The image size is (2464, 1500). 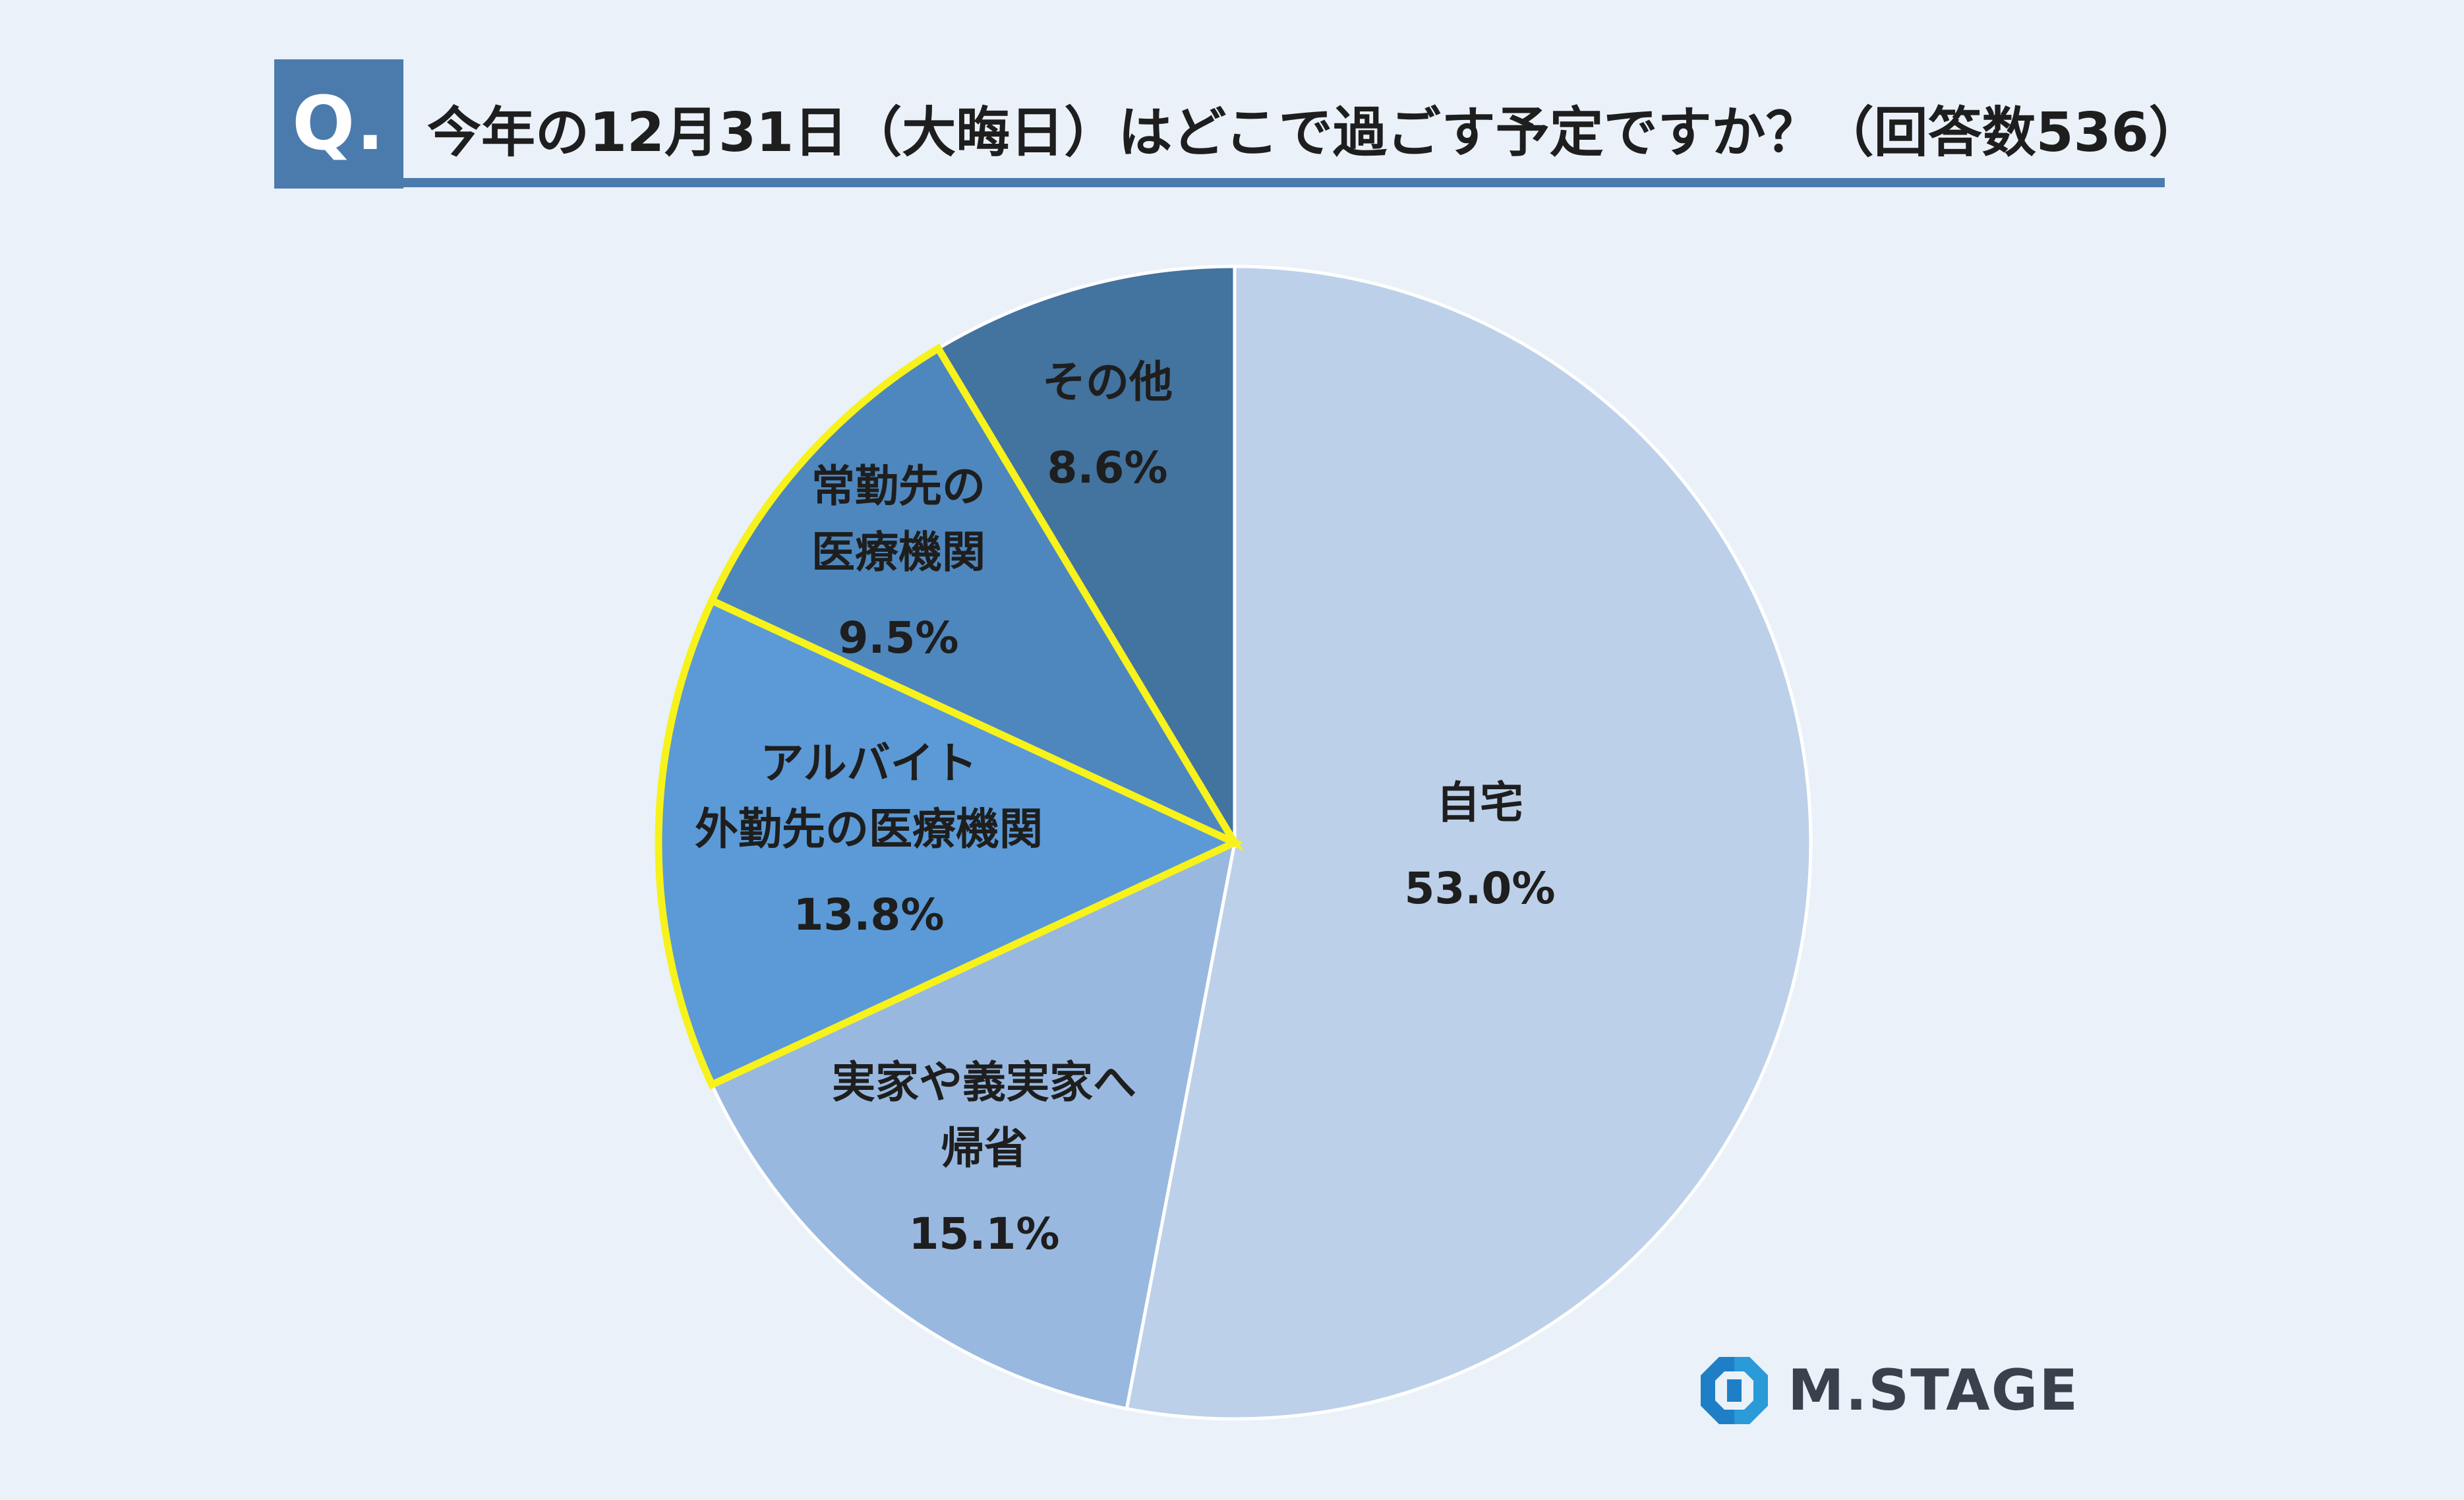 I want to click on slice-3-label-line-1: アルバイト, so click(x=868, y=763).